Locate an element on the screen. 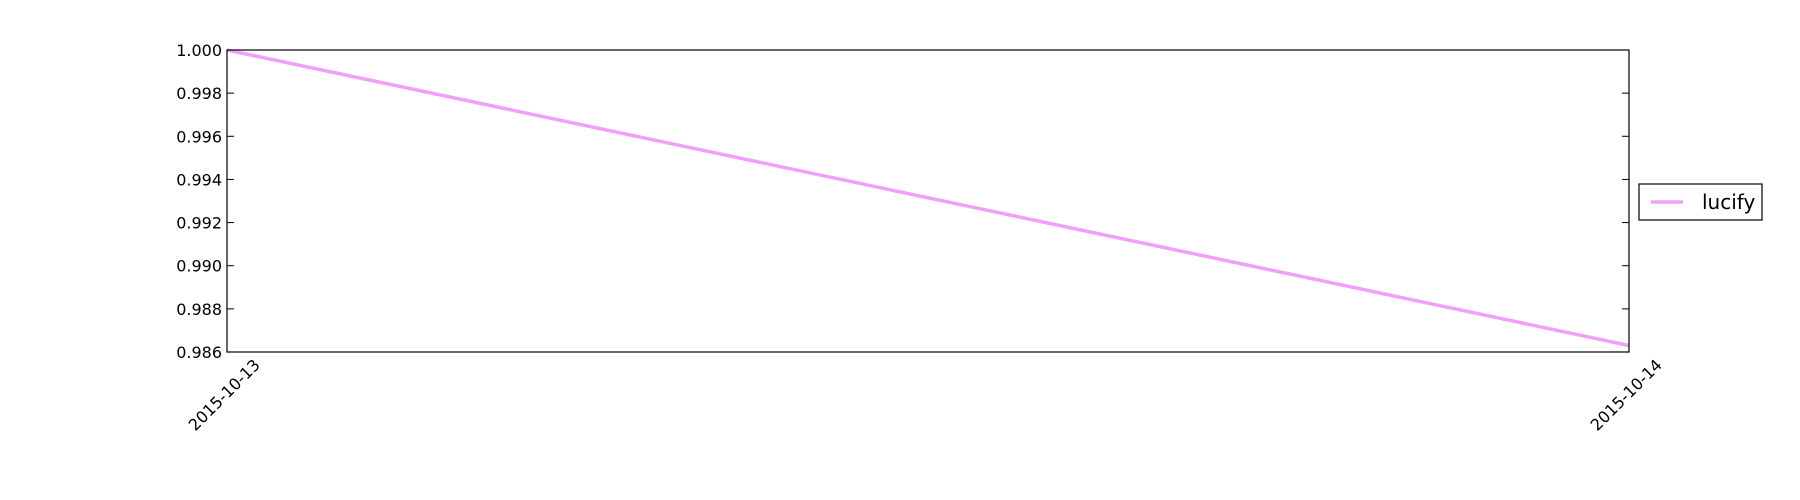 Image resolution: width=1800 pixels, height=500 pixels. y-tick-label: 0.986 is located at coordinates (199, 352).